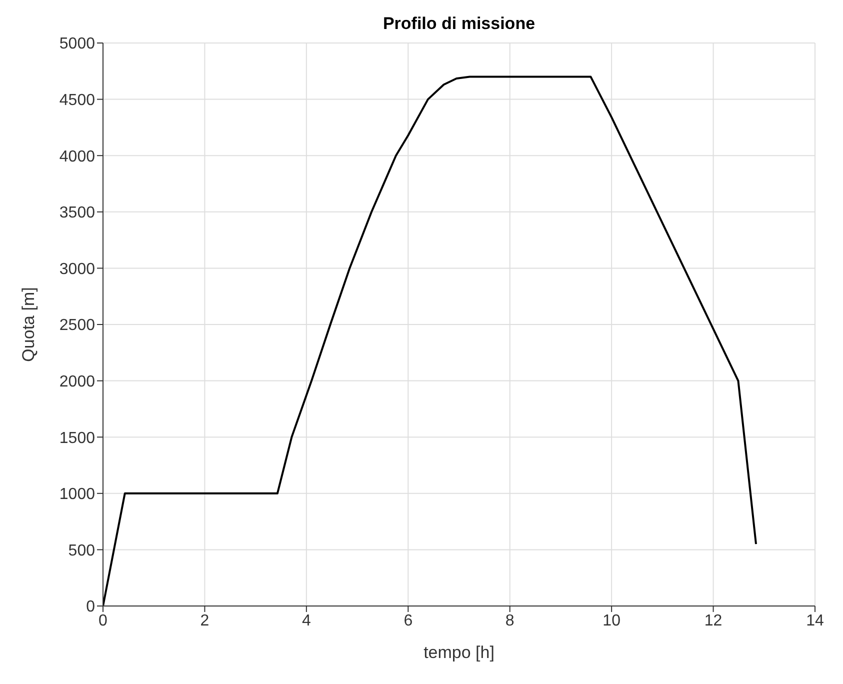 The height and width of the screenshot is (684, 843). I want to click on chart-title: Profilo di missione, so click(459, 24).